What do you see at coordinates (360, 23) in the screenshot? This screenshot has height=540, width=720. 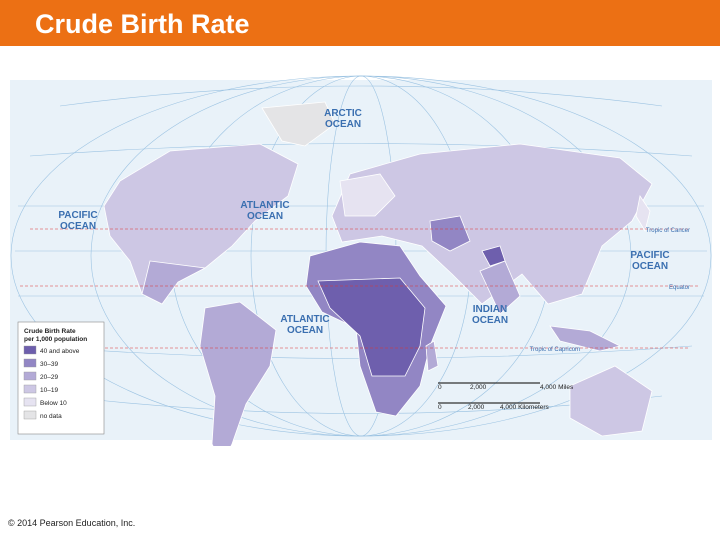 I see `header-bar: Crude Birth Rate` at bounding box center [360, 23].